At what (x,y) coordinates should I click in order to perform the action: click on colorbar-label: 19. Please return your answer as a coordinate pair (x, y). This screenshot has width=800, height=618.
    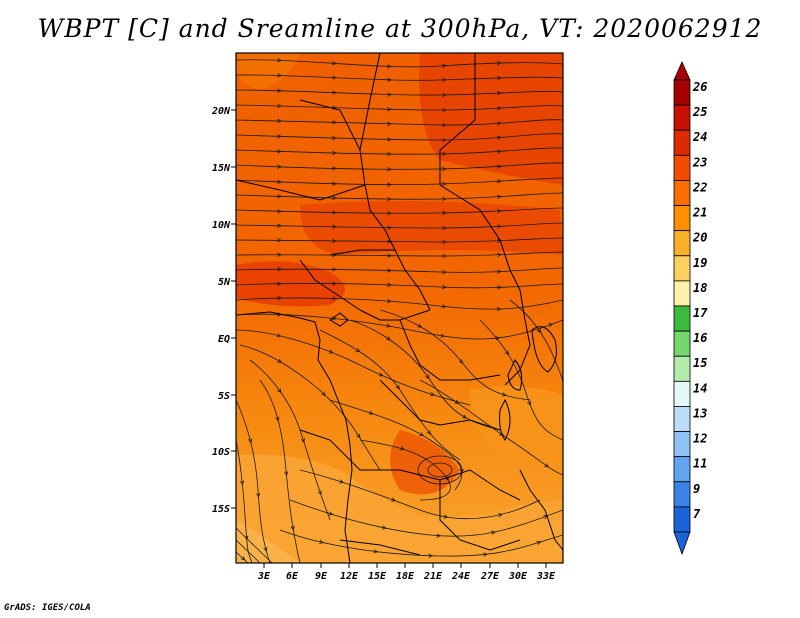
    Looking at the image, I should click on (700, 263).